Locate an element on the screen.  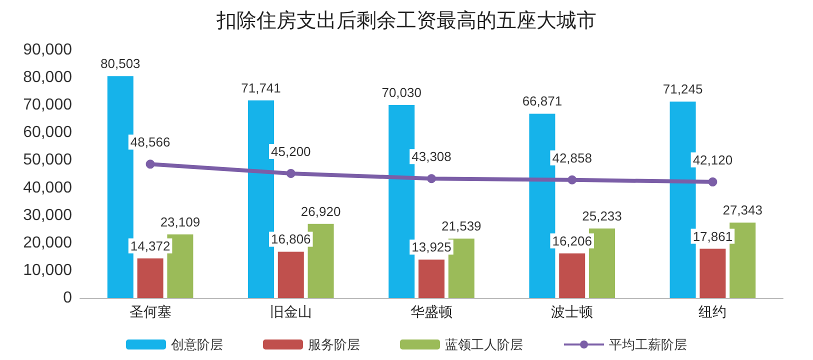
y-tick-label: 50,000 is located at coordinates (47, 160).